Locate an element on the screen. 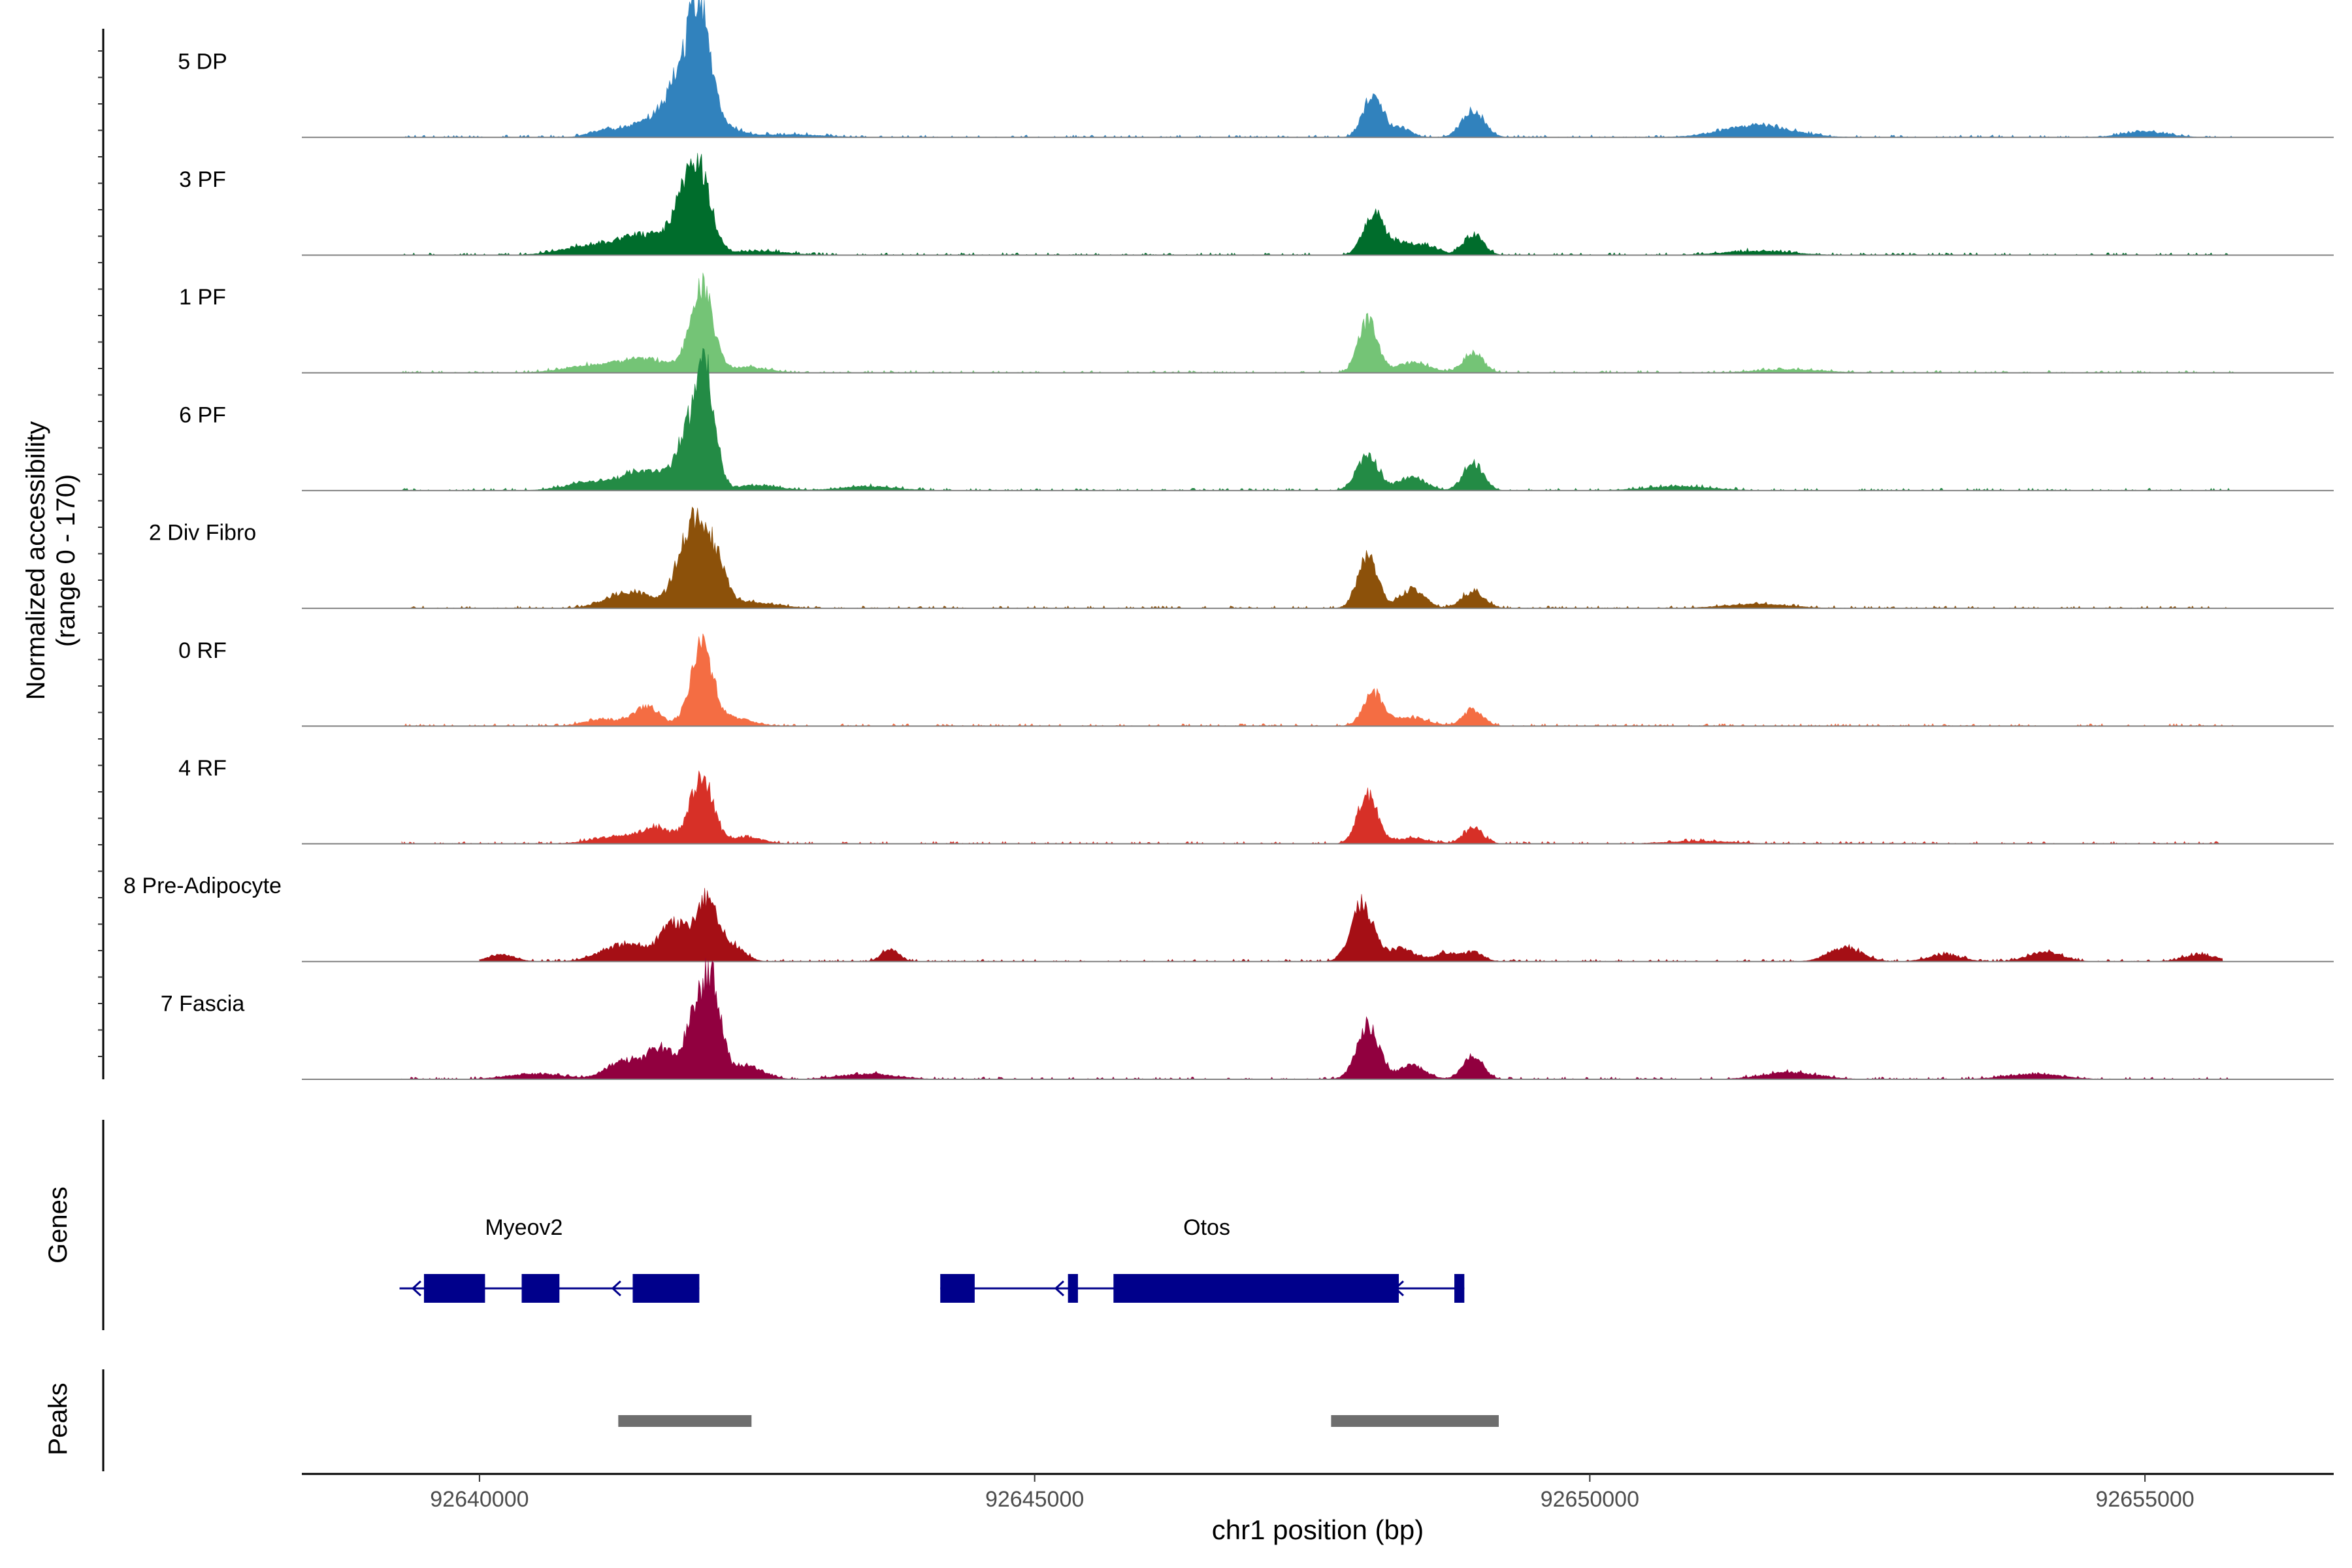 This screenshot has height=1568, width=2352. track-0-rf is located at coordinates (1318, 680).